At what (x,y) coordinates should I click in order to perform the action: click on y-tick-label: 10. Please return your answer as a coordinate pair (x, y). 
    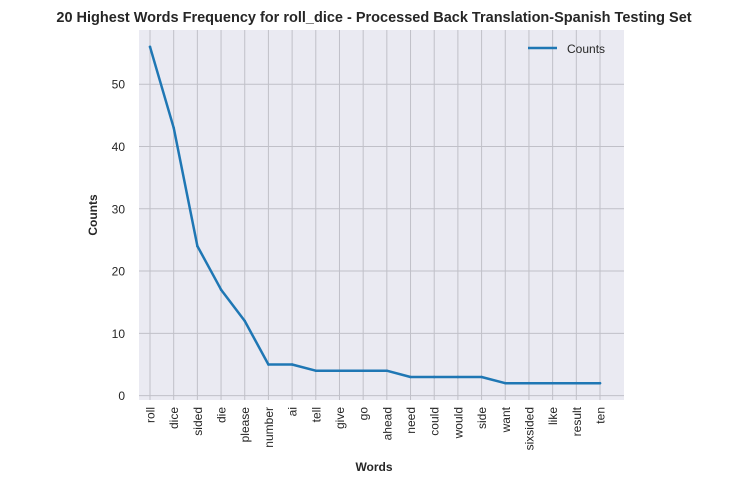
    Looking at the image, I should click on (119, 334).